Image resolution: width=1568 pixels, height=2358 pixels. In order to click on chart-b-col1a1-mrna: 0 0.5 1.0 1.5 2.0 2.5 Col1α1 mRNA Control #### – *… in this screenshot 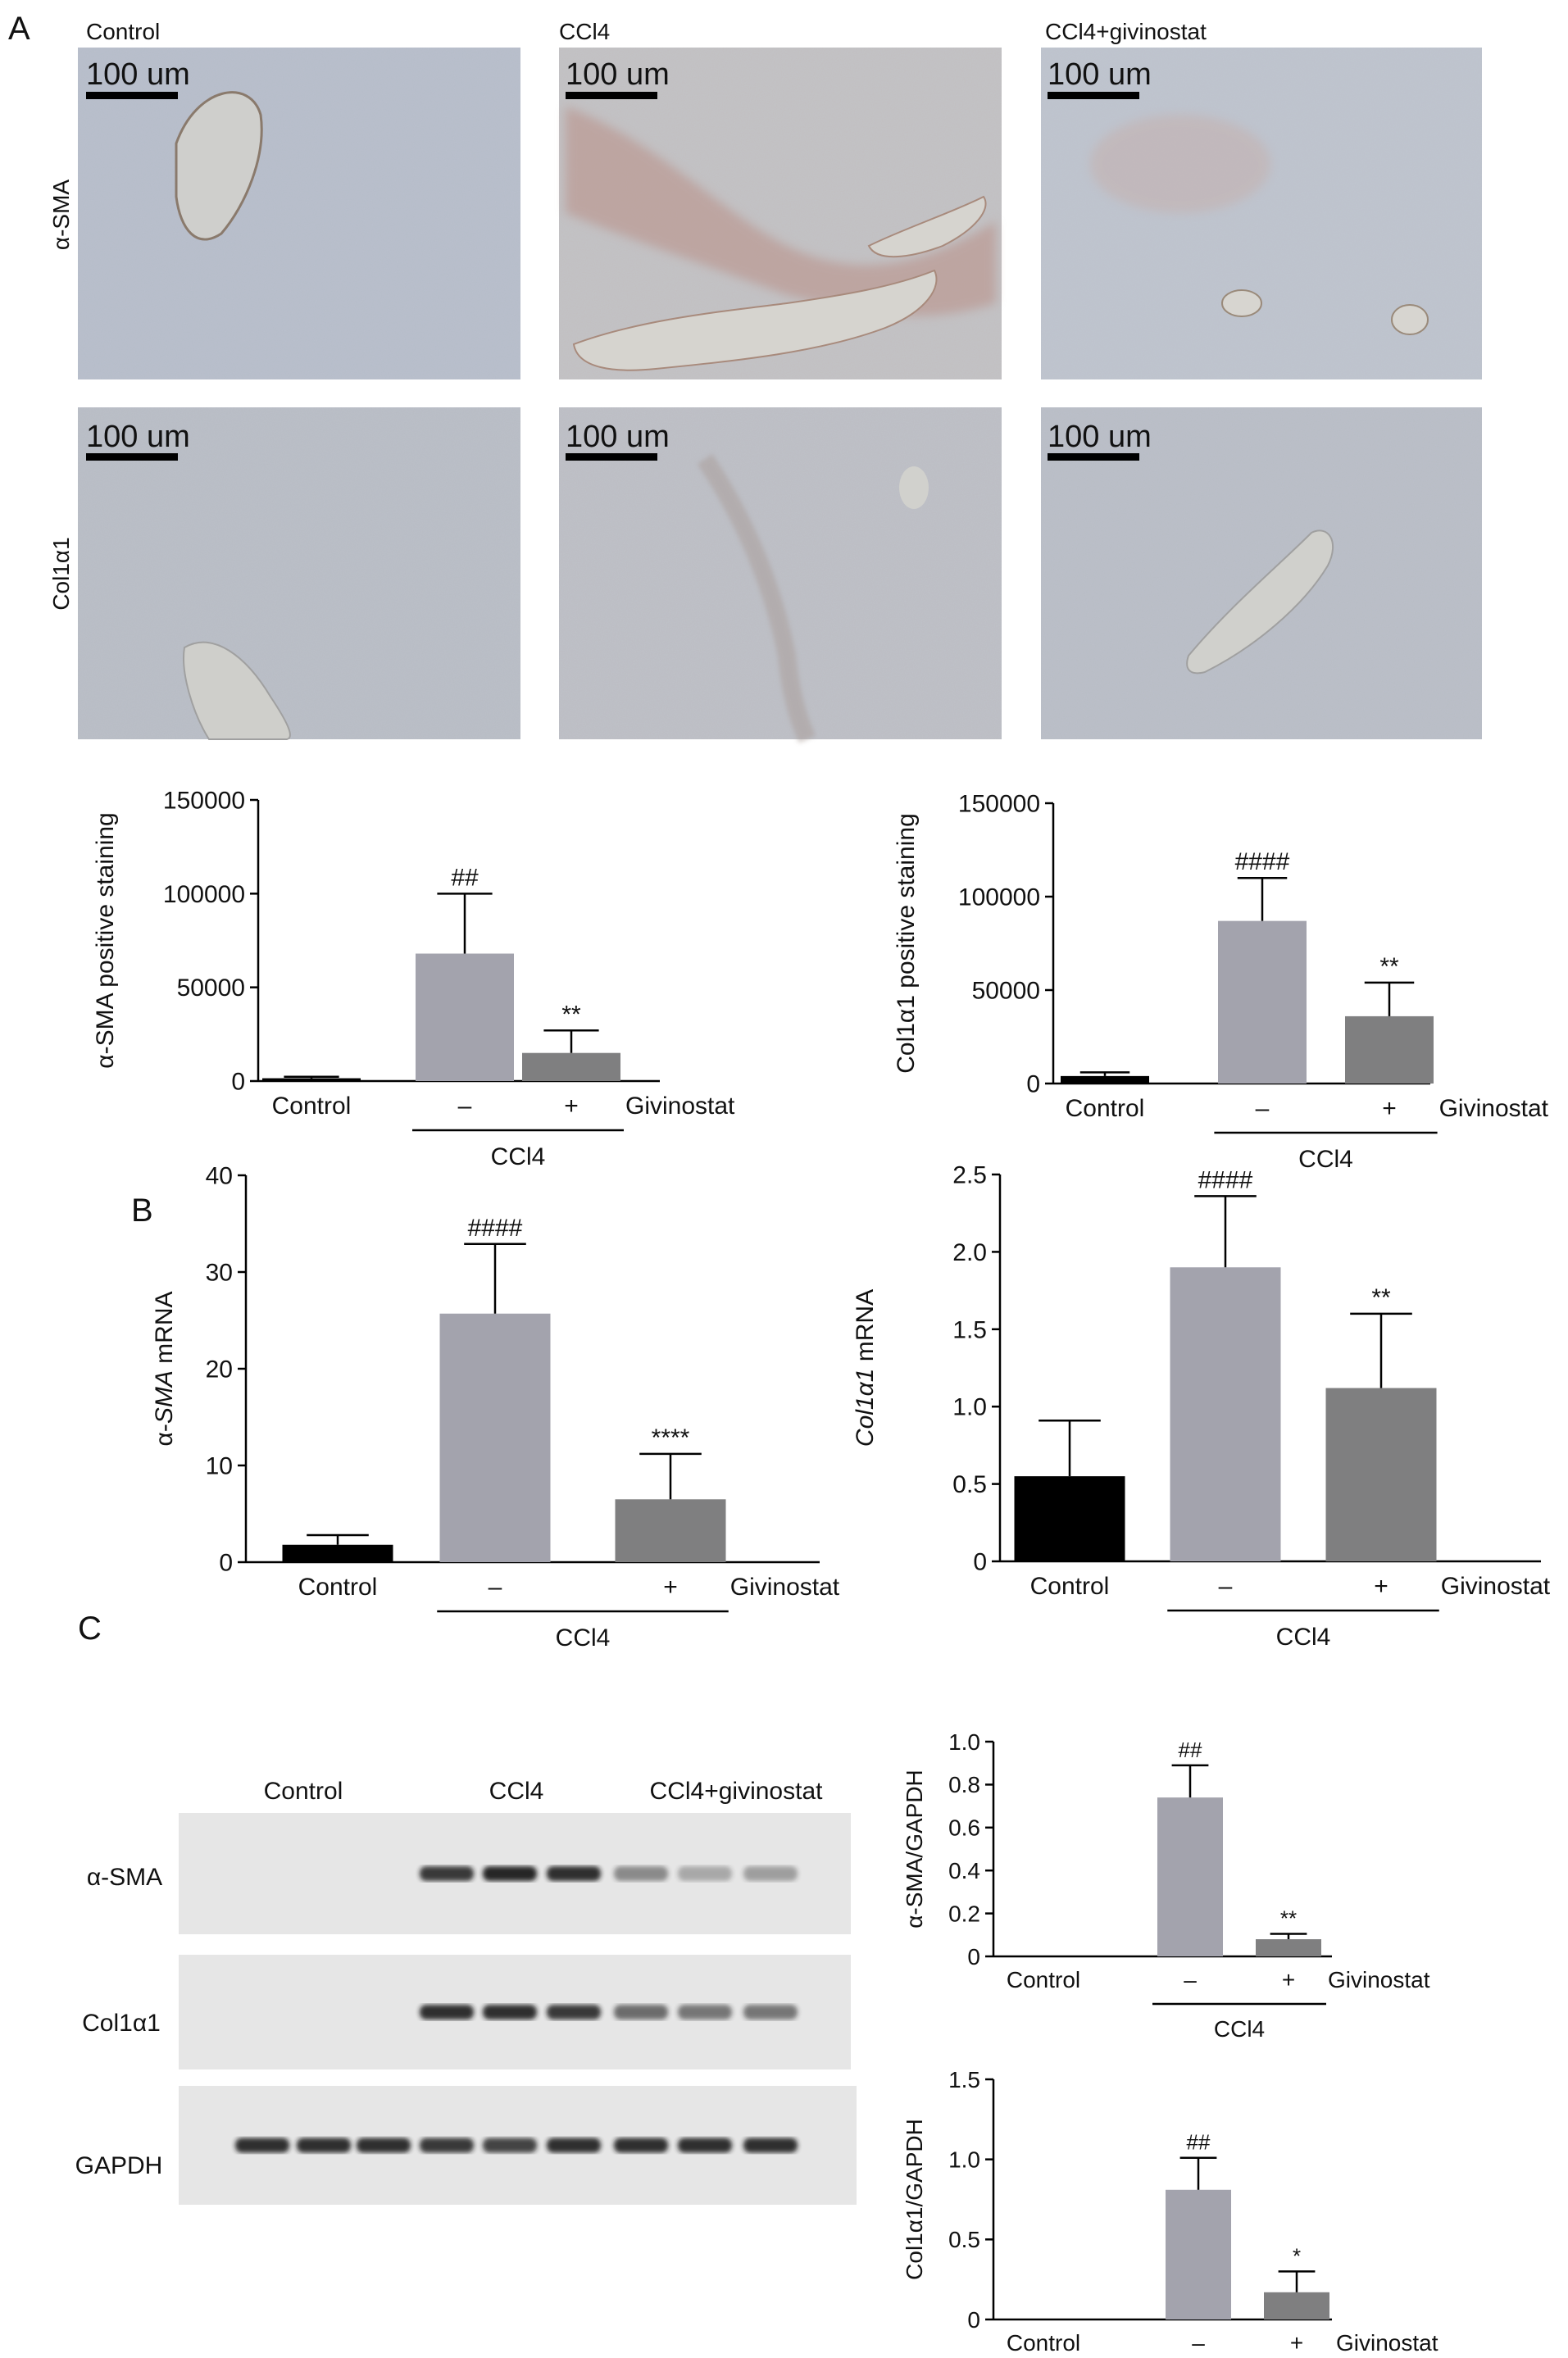, I will do `click(1201, 1407)`.